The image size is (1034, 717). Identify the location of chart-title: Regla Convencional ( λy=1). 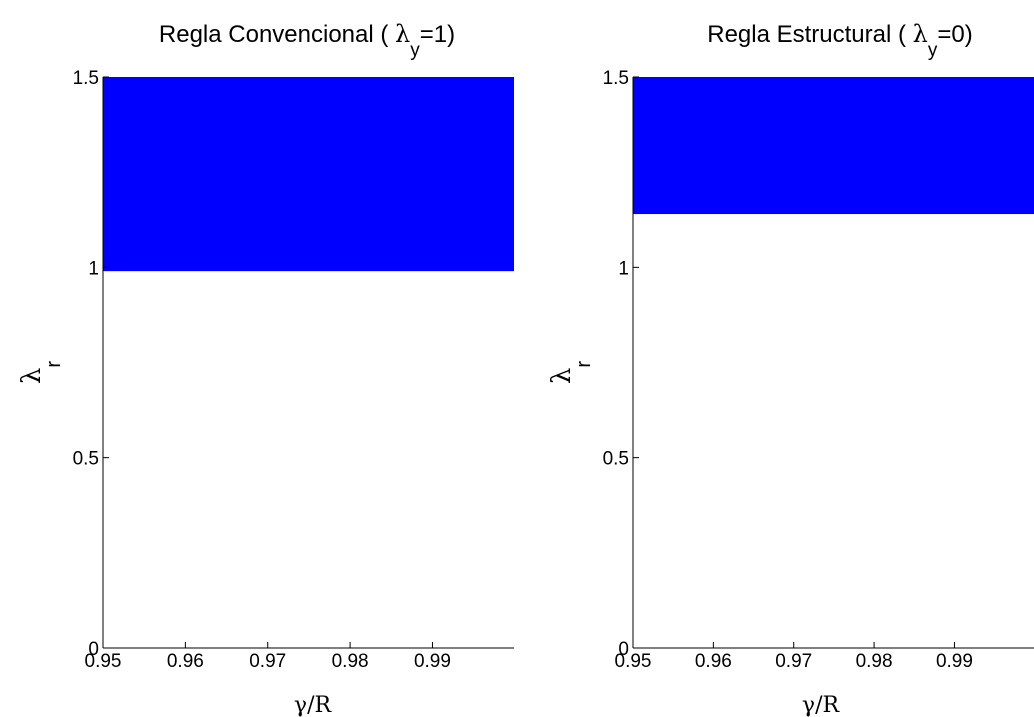
(307, 40).